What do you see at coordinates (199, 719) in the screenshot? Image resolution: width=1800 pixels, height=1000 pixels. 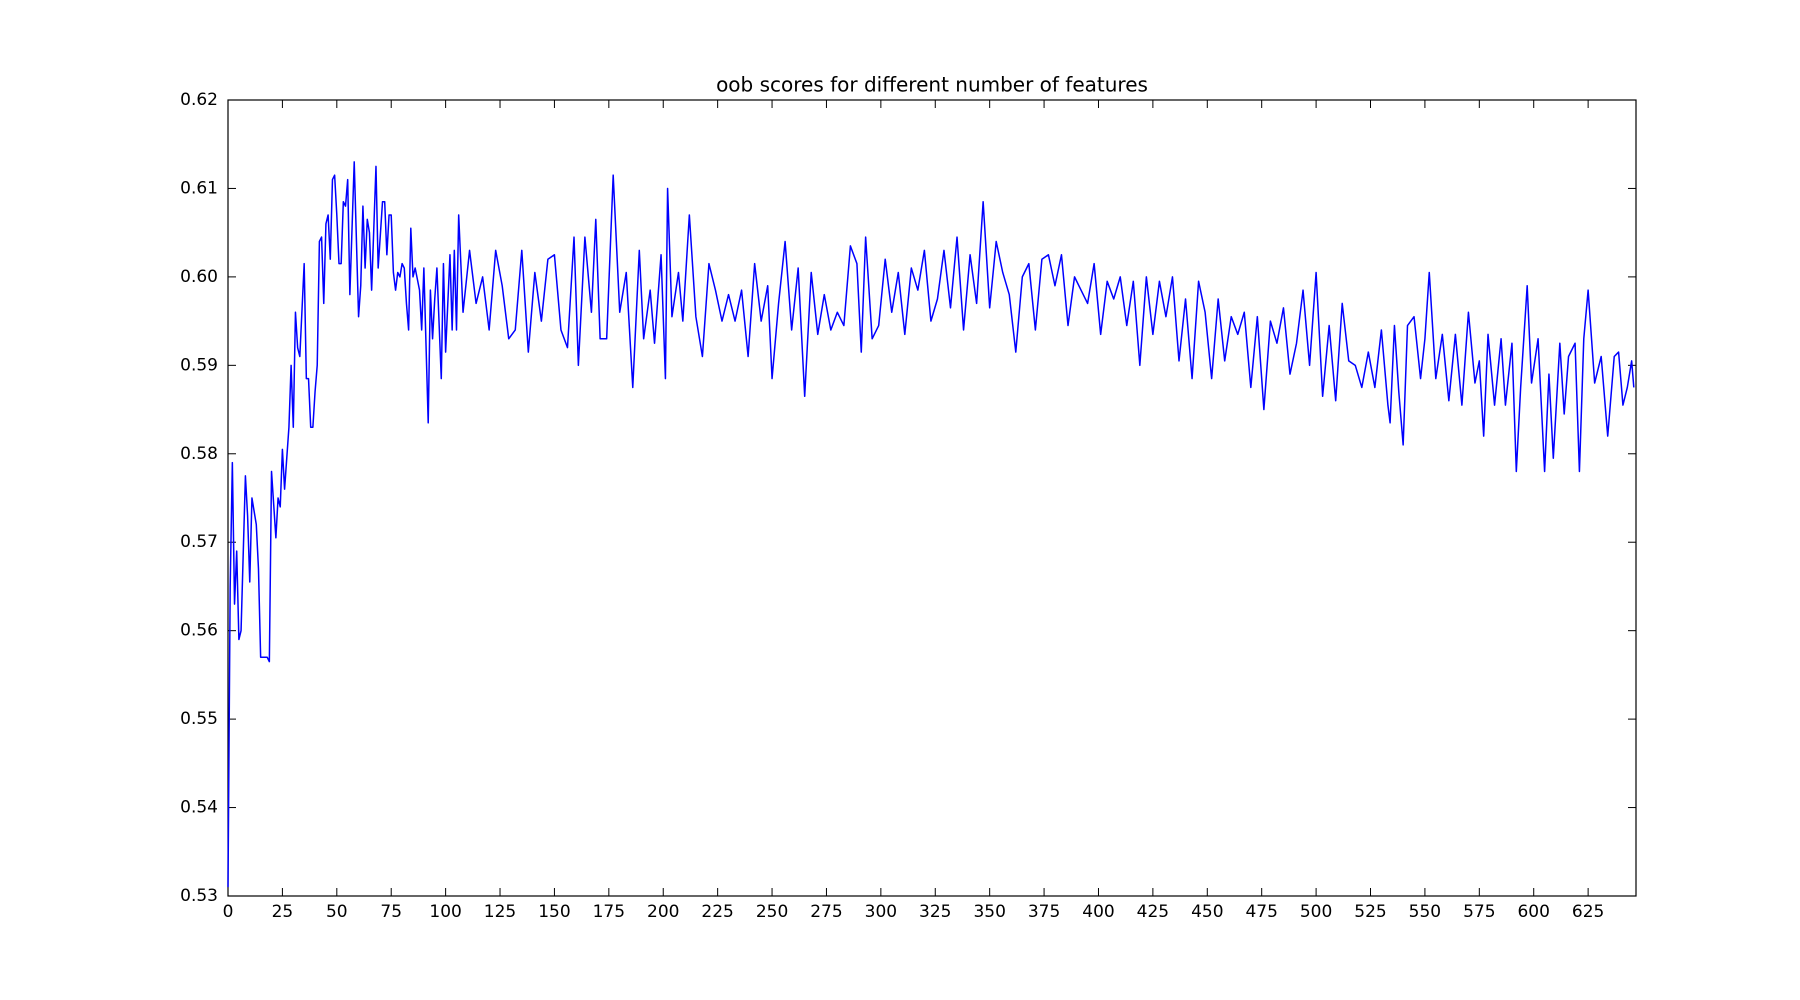 I see `y-tick-label: 0.55` at bounding box center [199, 719].